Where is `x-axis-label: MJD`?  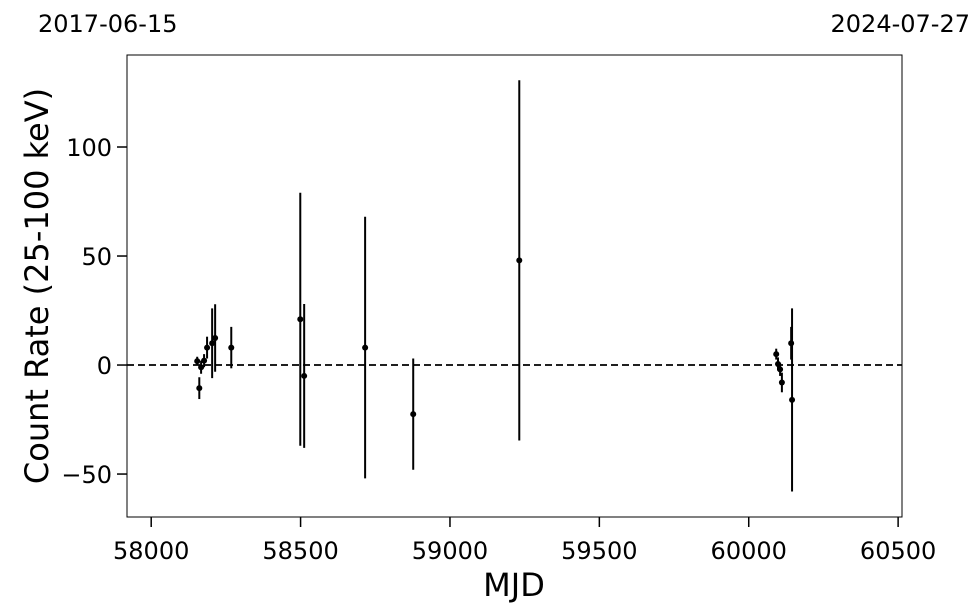 x-axis-label: MJD is located at coordinates (514, 585).